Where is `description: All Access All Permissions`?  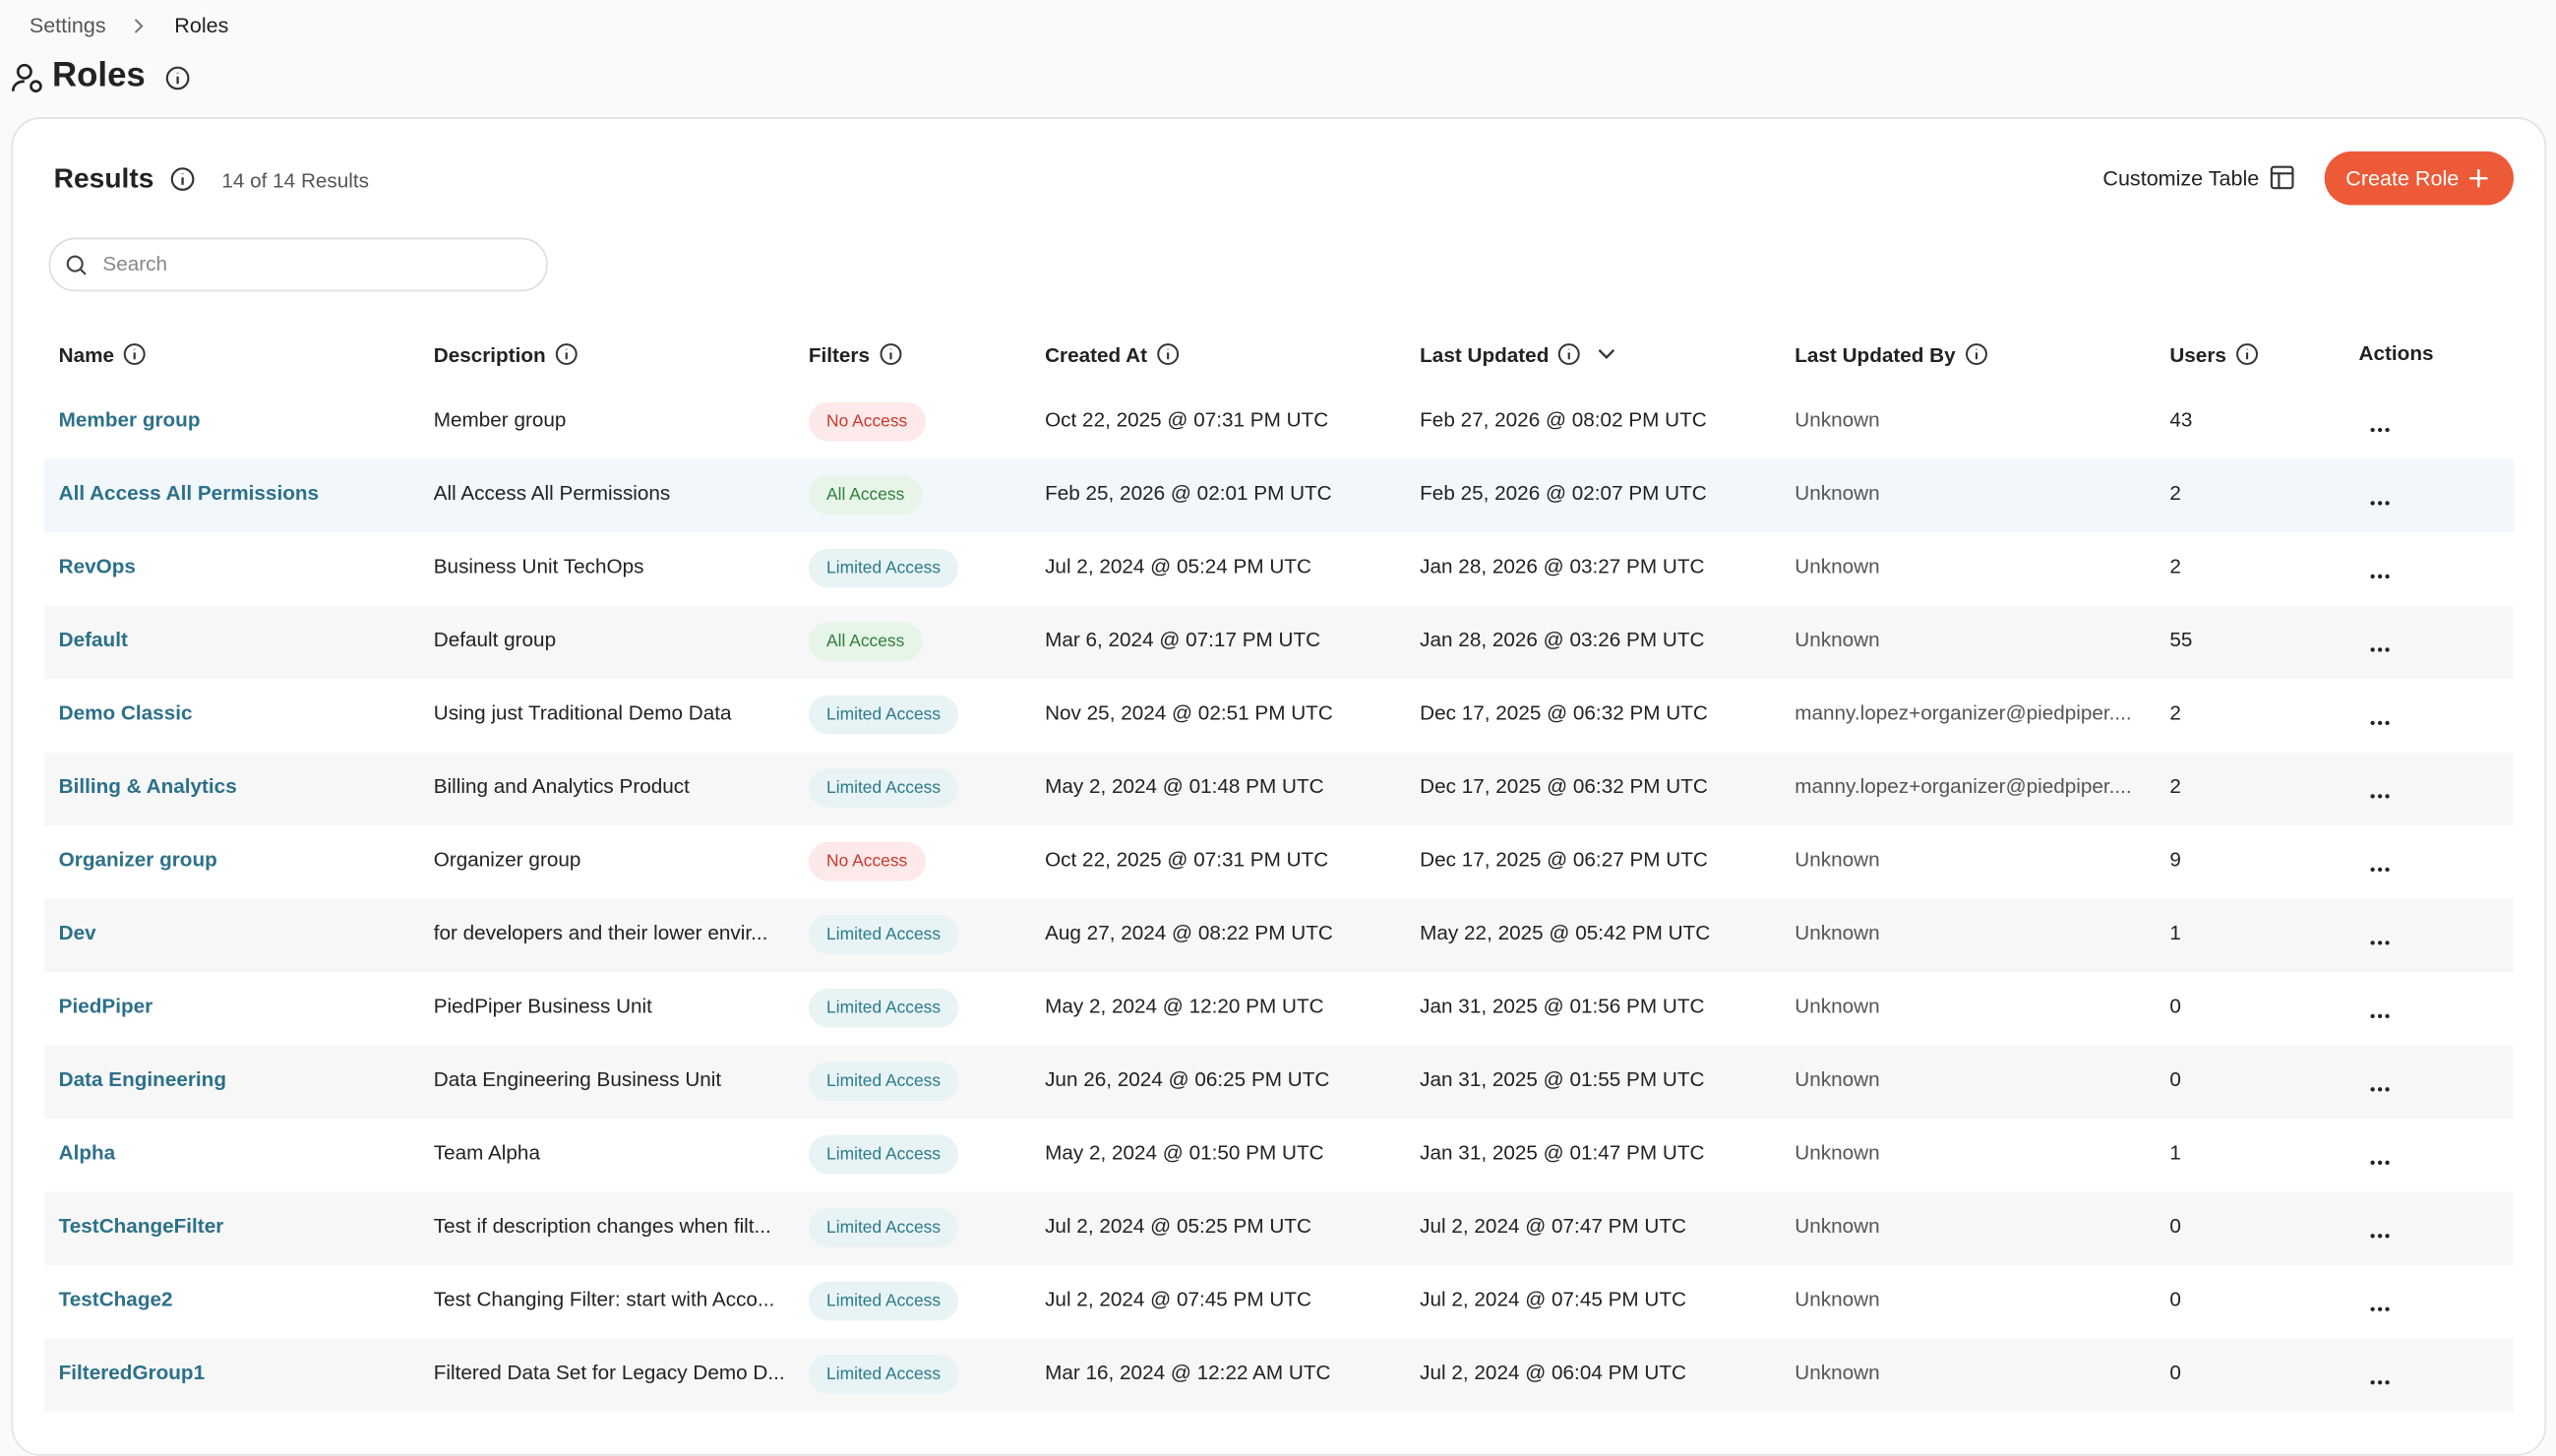 description: All Access All Permissions is located at coordinates (552, 493).